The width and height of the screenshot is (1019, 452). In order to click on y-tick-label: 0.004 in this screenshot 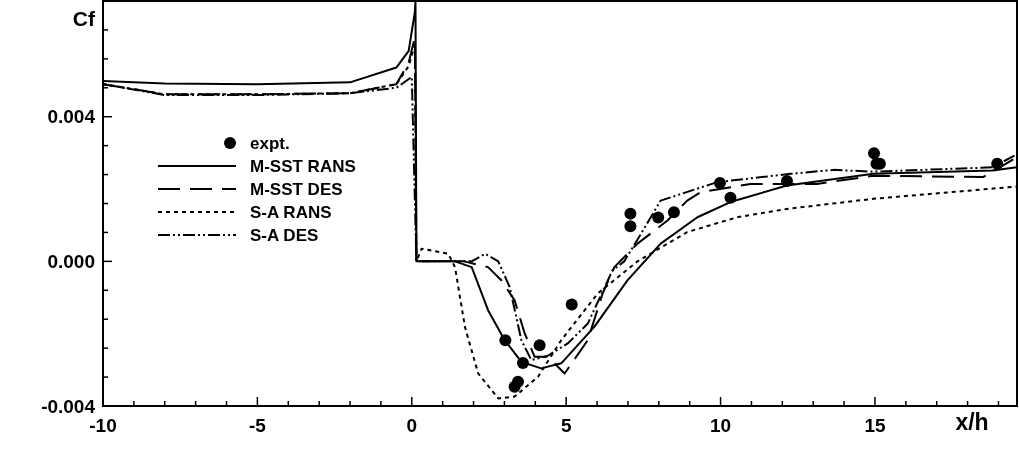, I will do `click(71, 117)`.